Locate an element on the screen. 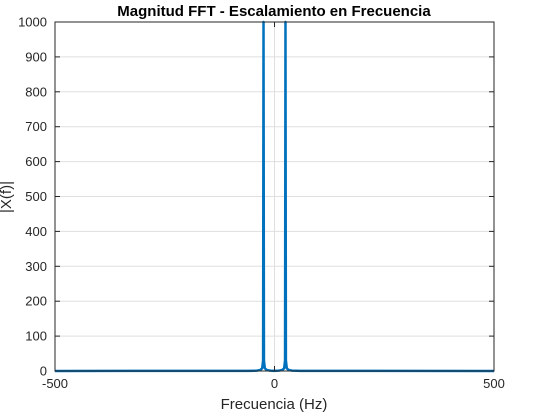  y-tick-label: 600 is located at coordinates (36, 161).